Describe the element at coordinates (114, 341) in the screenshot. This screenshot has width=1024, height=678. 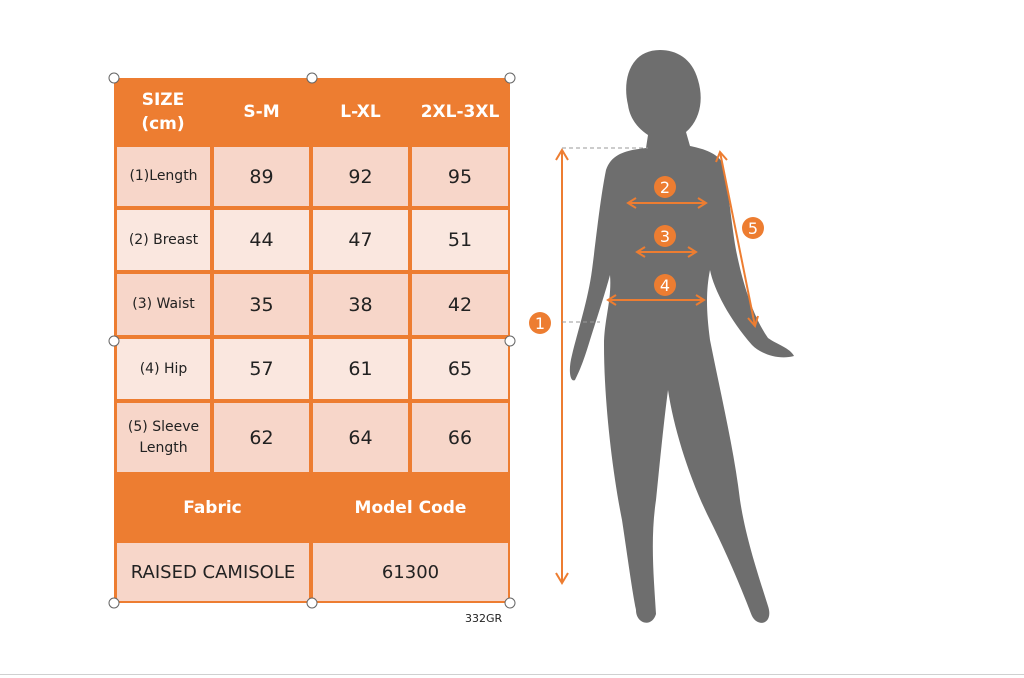
I see `resize-handle-left` at that location.